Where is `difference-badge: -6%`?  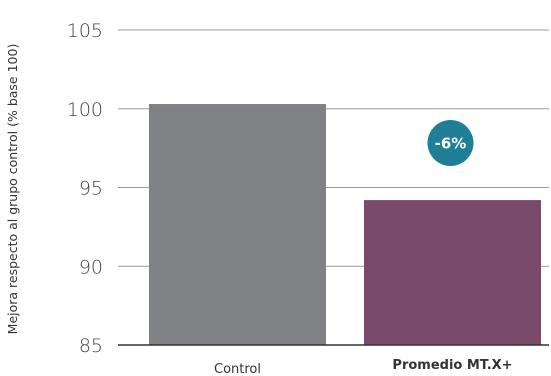
difference-badge: -6% is located at coordinates (450, 143).